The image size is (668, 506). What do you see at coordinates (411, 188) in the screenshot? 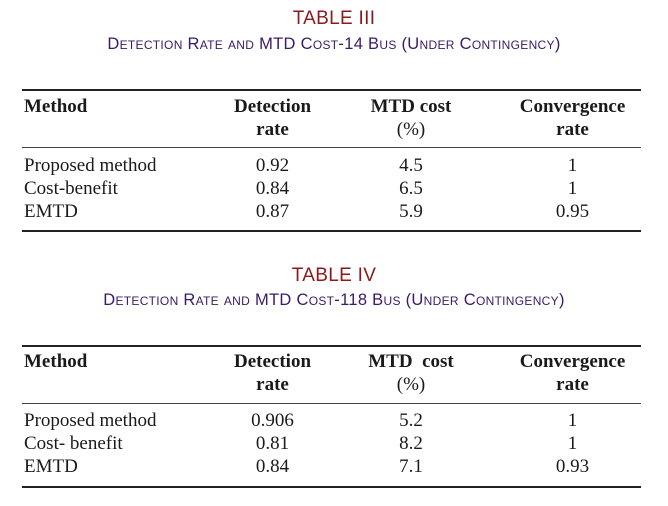
I see `table-row-mtd-cost: 6.5` at bounding box center [411, 188].